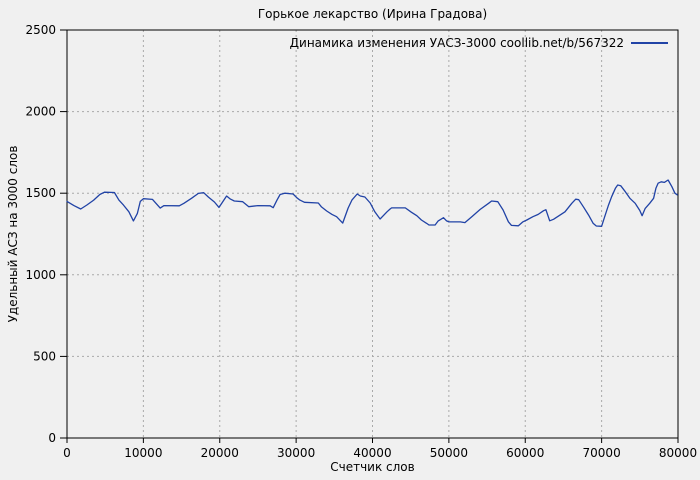 This screenshot has width=700, height=480. Describe the element at coordinates (40, 112) in the screenshot. I see `y-tick-label: 2000` at that location.